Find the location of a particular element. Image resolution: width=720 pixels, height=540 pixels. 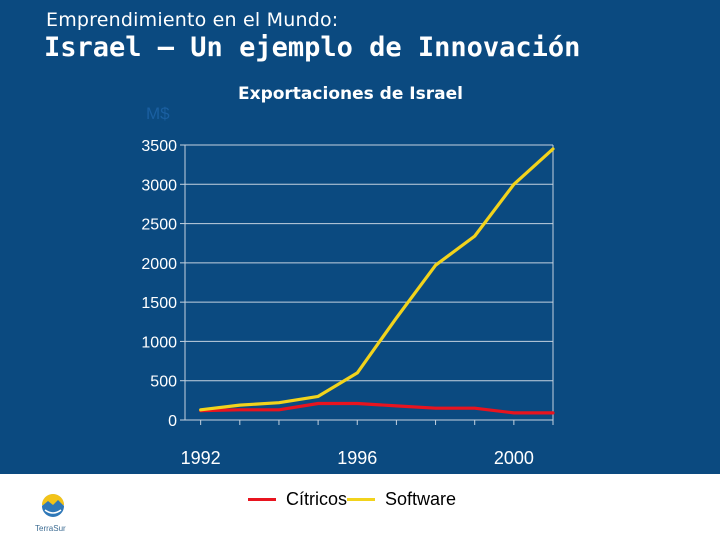

series-line-cítricos is located at coordinates (377, 408).